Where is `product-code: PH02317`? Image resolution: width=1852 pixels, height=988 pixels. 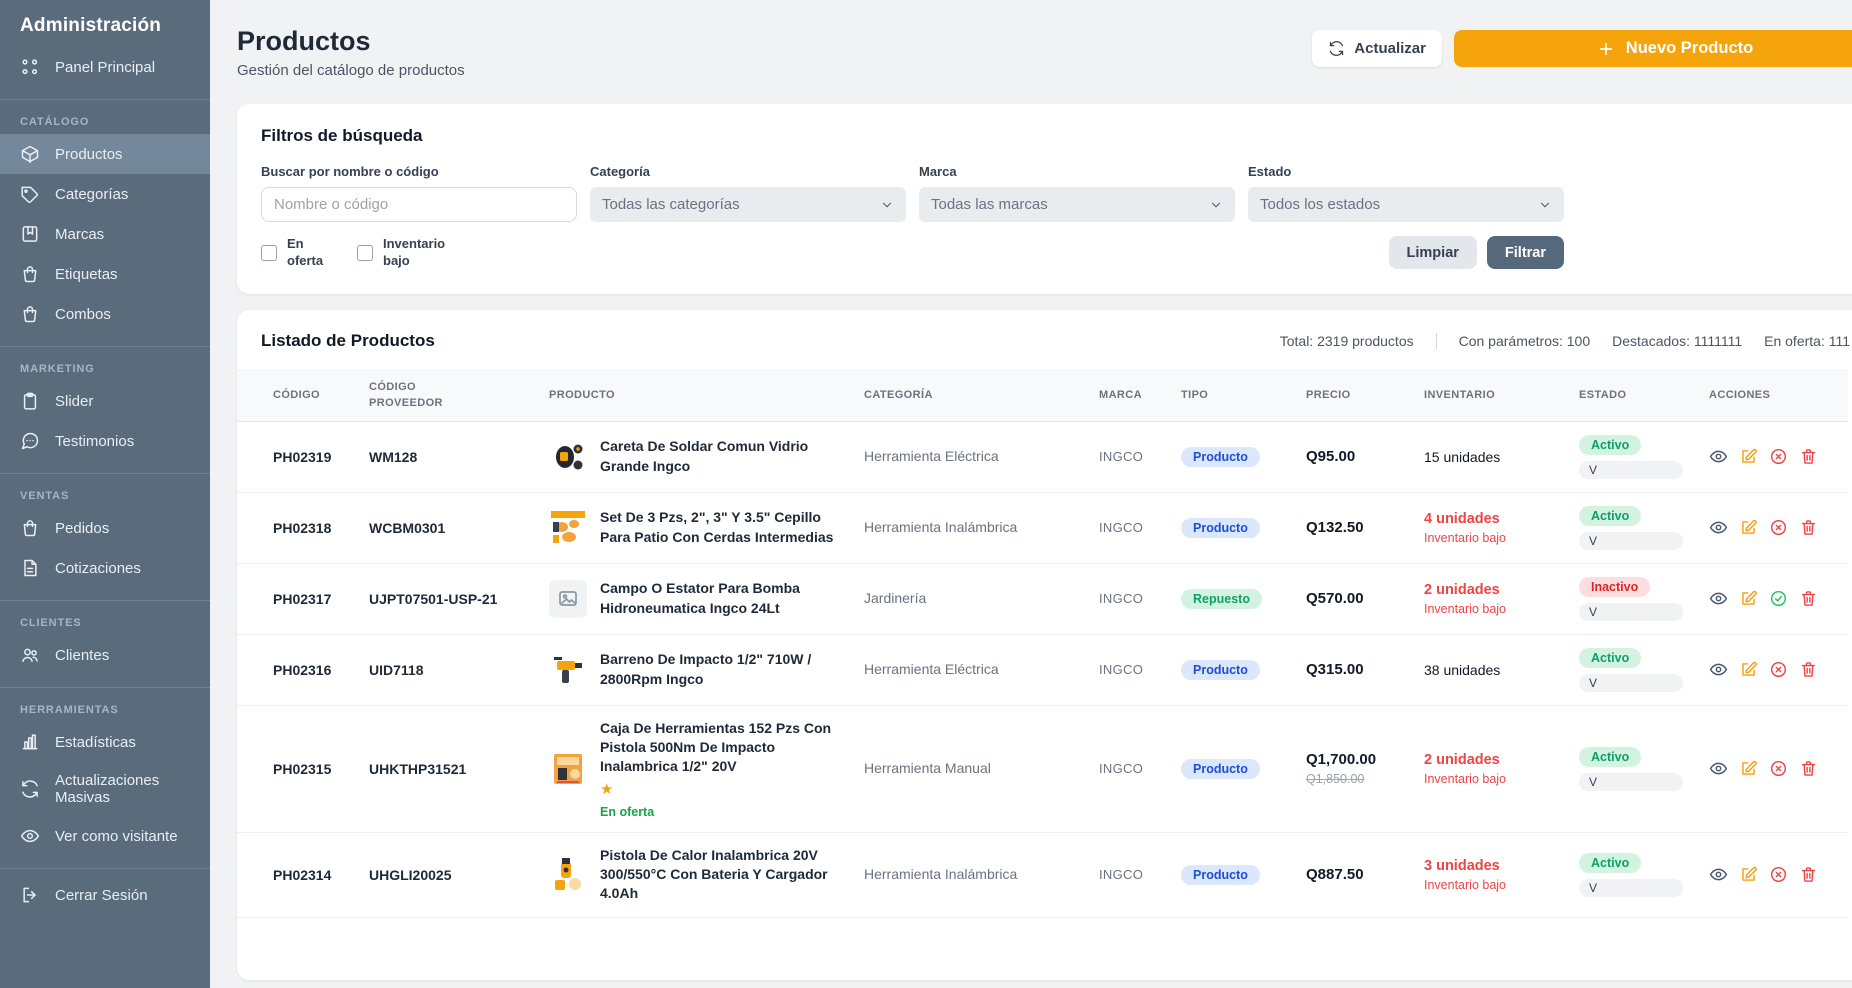
product-code: PH02317 is located at coordinates (302, 598).